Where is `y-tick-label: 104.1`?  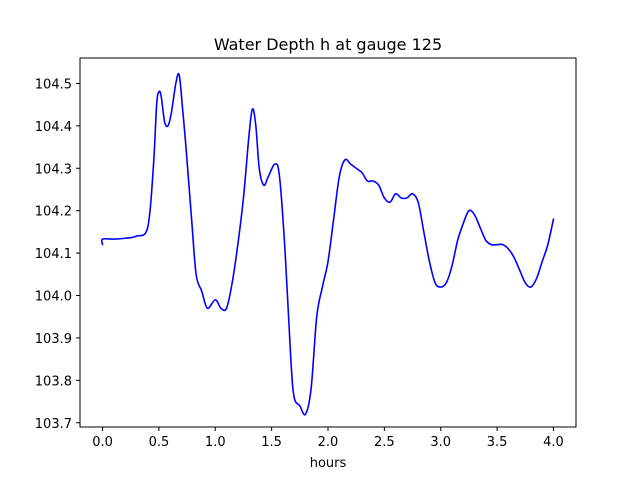
y-tick-label: 104.1 is located at coordinates (53, 254).